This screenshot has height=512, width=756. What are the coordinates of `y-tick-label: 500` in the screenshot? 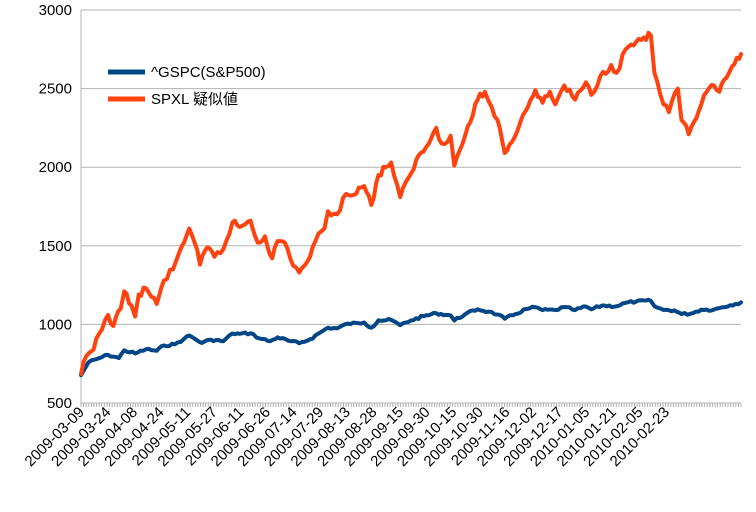 It's located at (59, 403).